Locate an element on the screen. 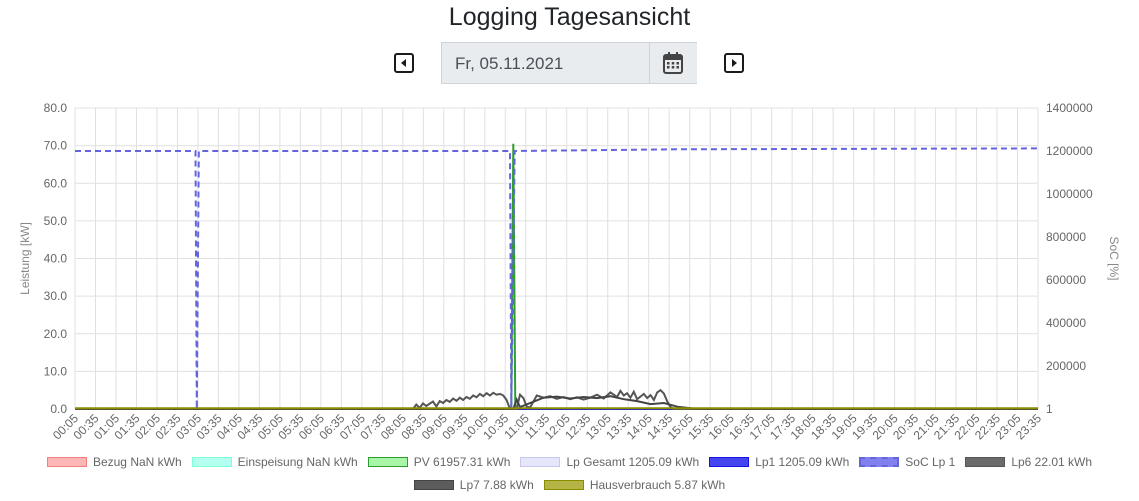  legend-item: Hausverbrauch 5.87 kWh is located at coordinates (634, 485).